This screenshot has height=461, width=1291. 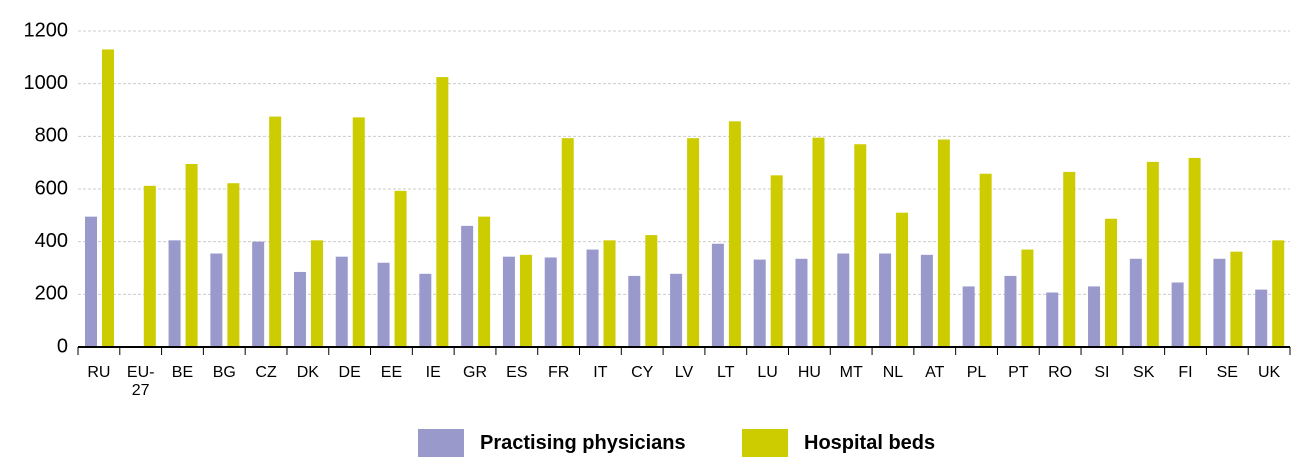 What do you see at coordinates (99, 372) in the screenshot?
I see `x-tick-label: RU` at bounding box center [99, 372].